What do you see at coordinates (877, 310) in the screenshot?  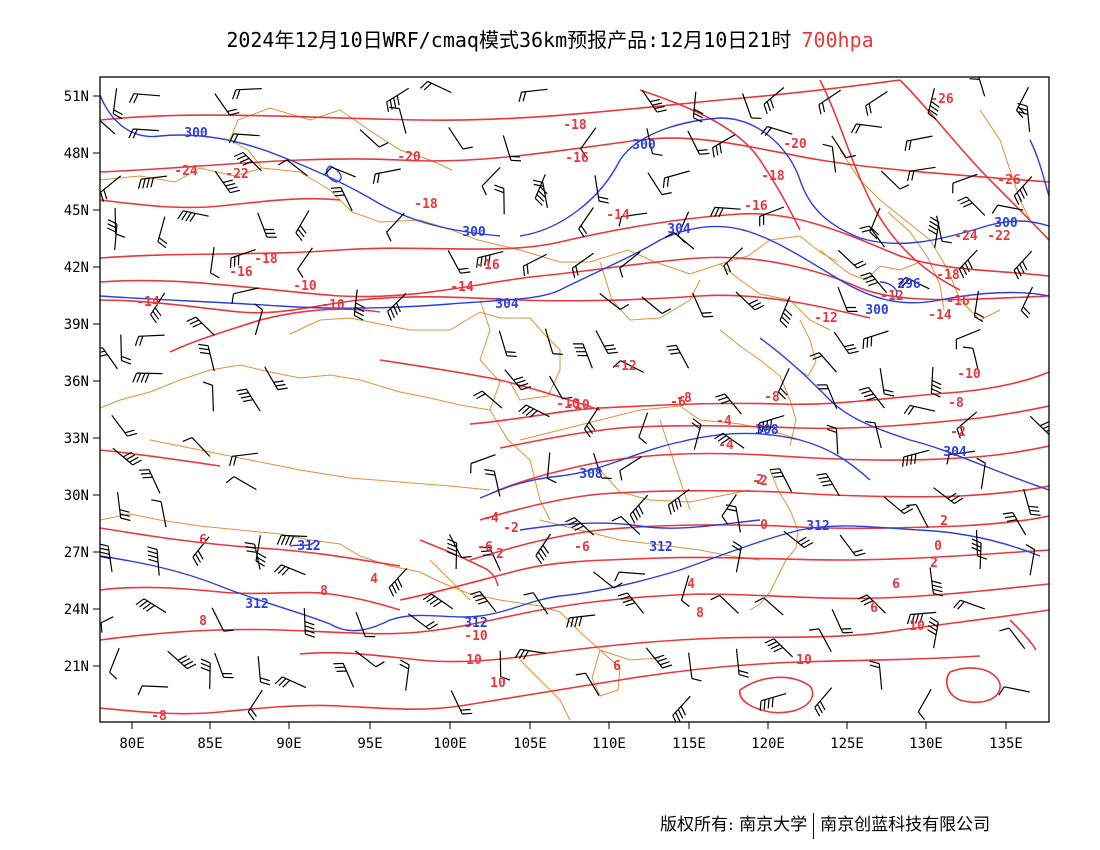 I see `geopotential-label: 300` at bounding box center [877, 310].